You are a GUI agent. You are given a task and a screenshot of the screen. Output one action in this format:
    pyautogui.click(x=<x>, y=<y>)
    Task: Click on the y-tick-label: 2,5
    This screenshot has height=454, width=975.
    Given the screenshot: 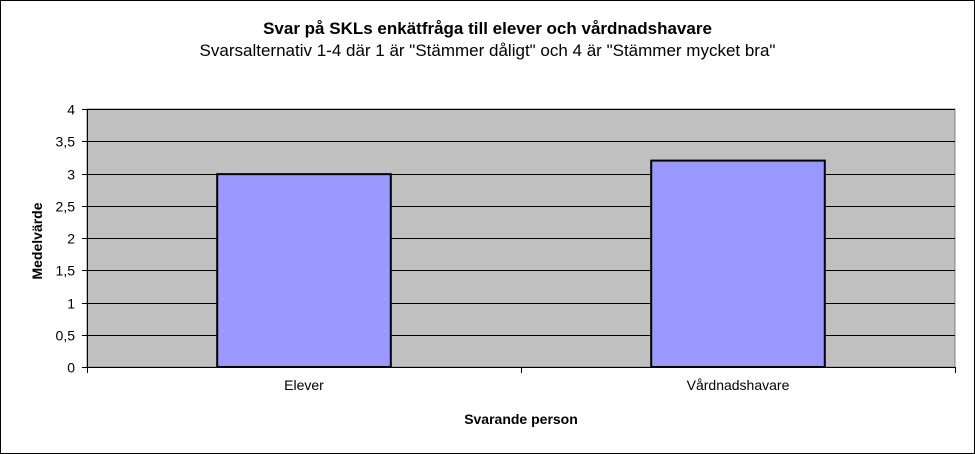 What is the action you would take?
    pyautogui.click(x=66, y=207)
    